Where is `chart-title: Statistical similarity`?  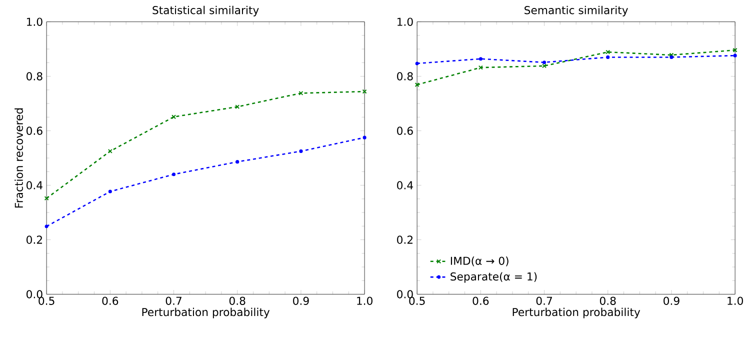 chart-title: Statistical similarity is located at coordinates (205, 11).